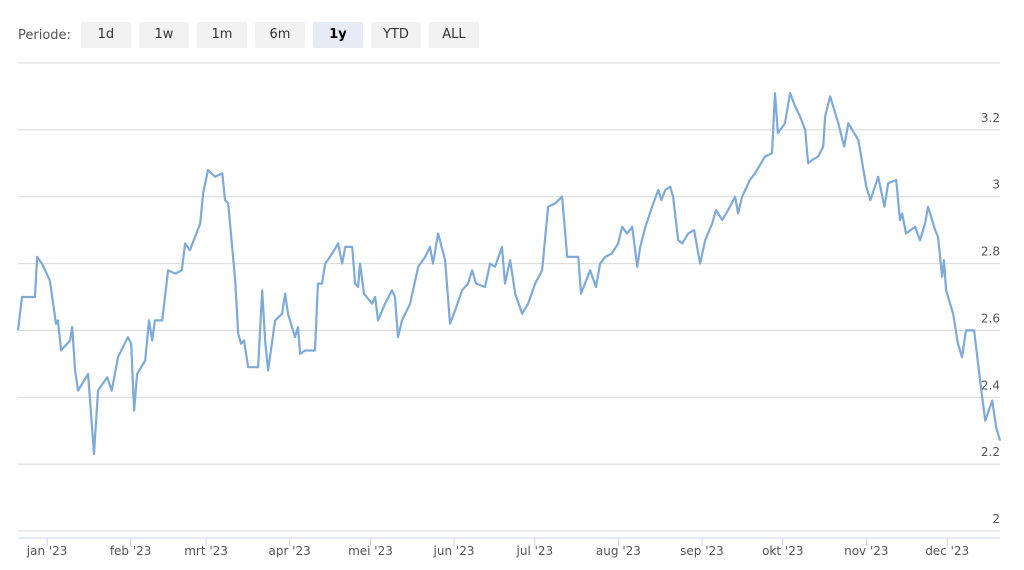  What do you see at coordinates (535, 551) in the screenshot?
I see `x-tick-label: jul '23` at bounding box center [535, 551].